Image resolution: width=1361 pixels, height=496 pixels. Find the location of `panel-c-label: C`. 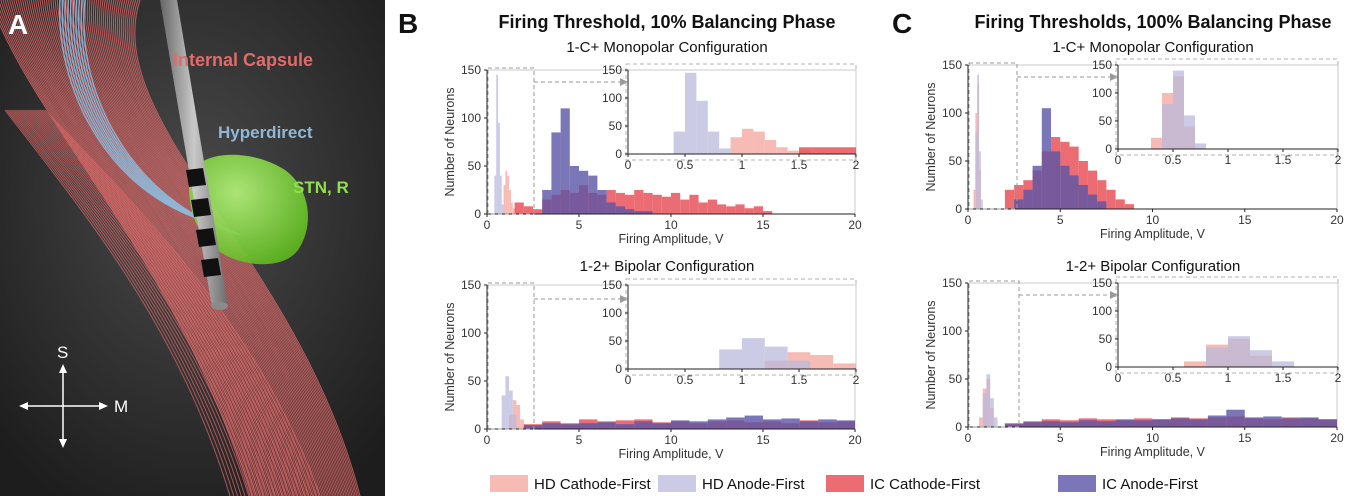

panel-c-label: C is located at coordinates (902, 23).